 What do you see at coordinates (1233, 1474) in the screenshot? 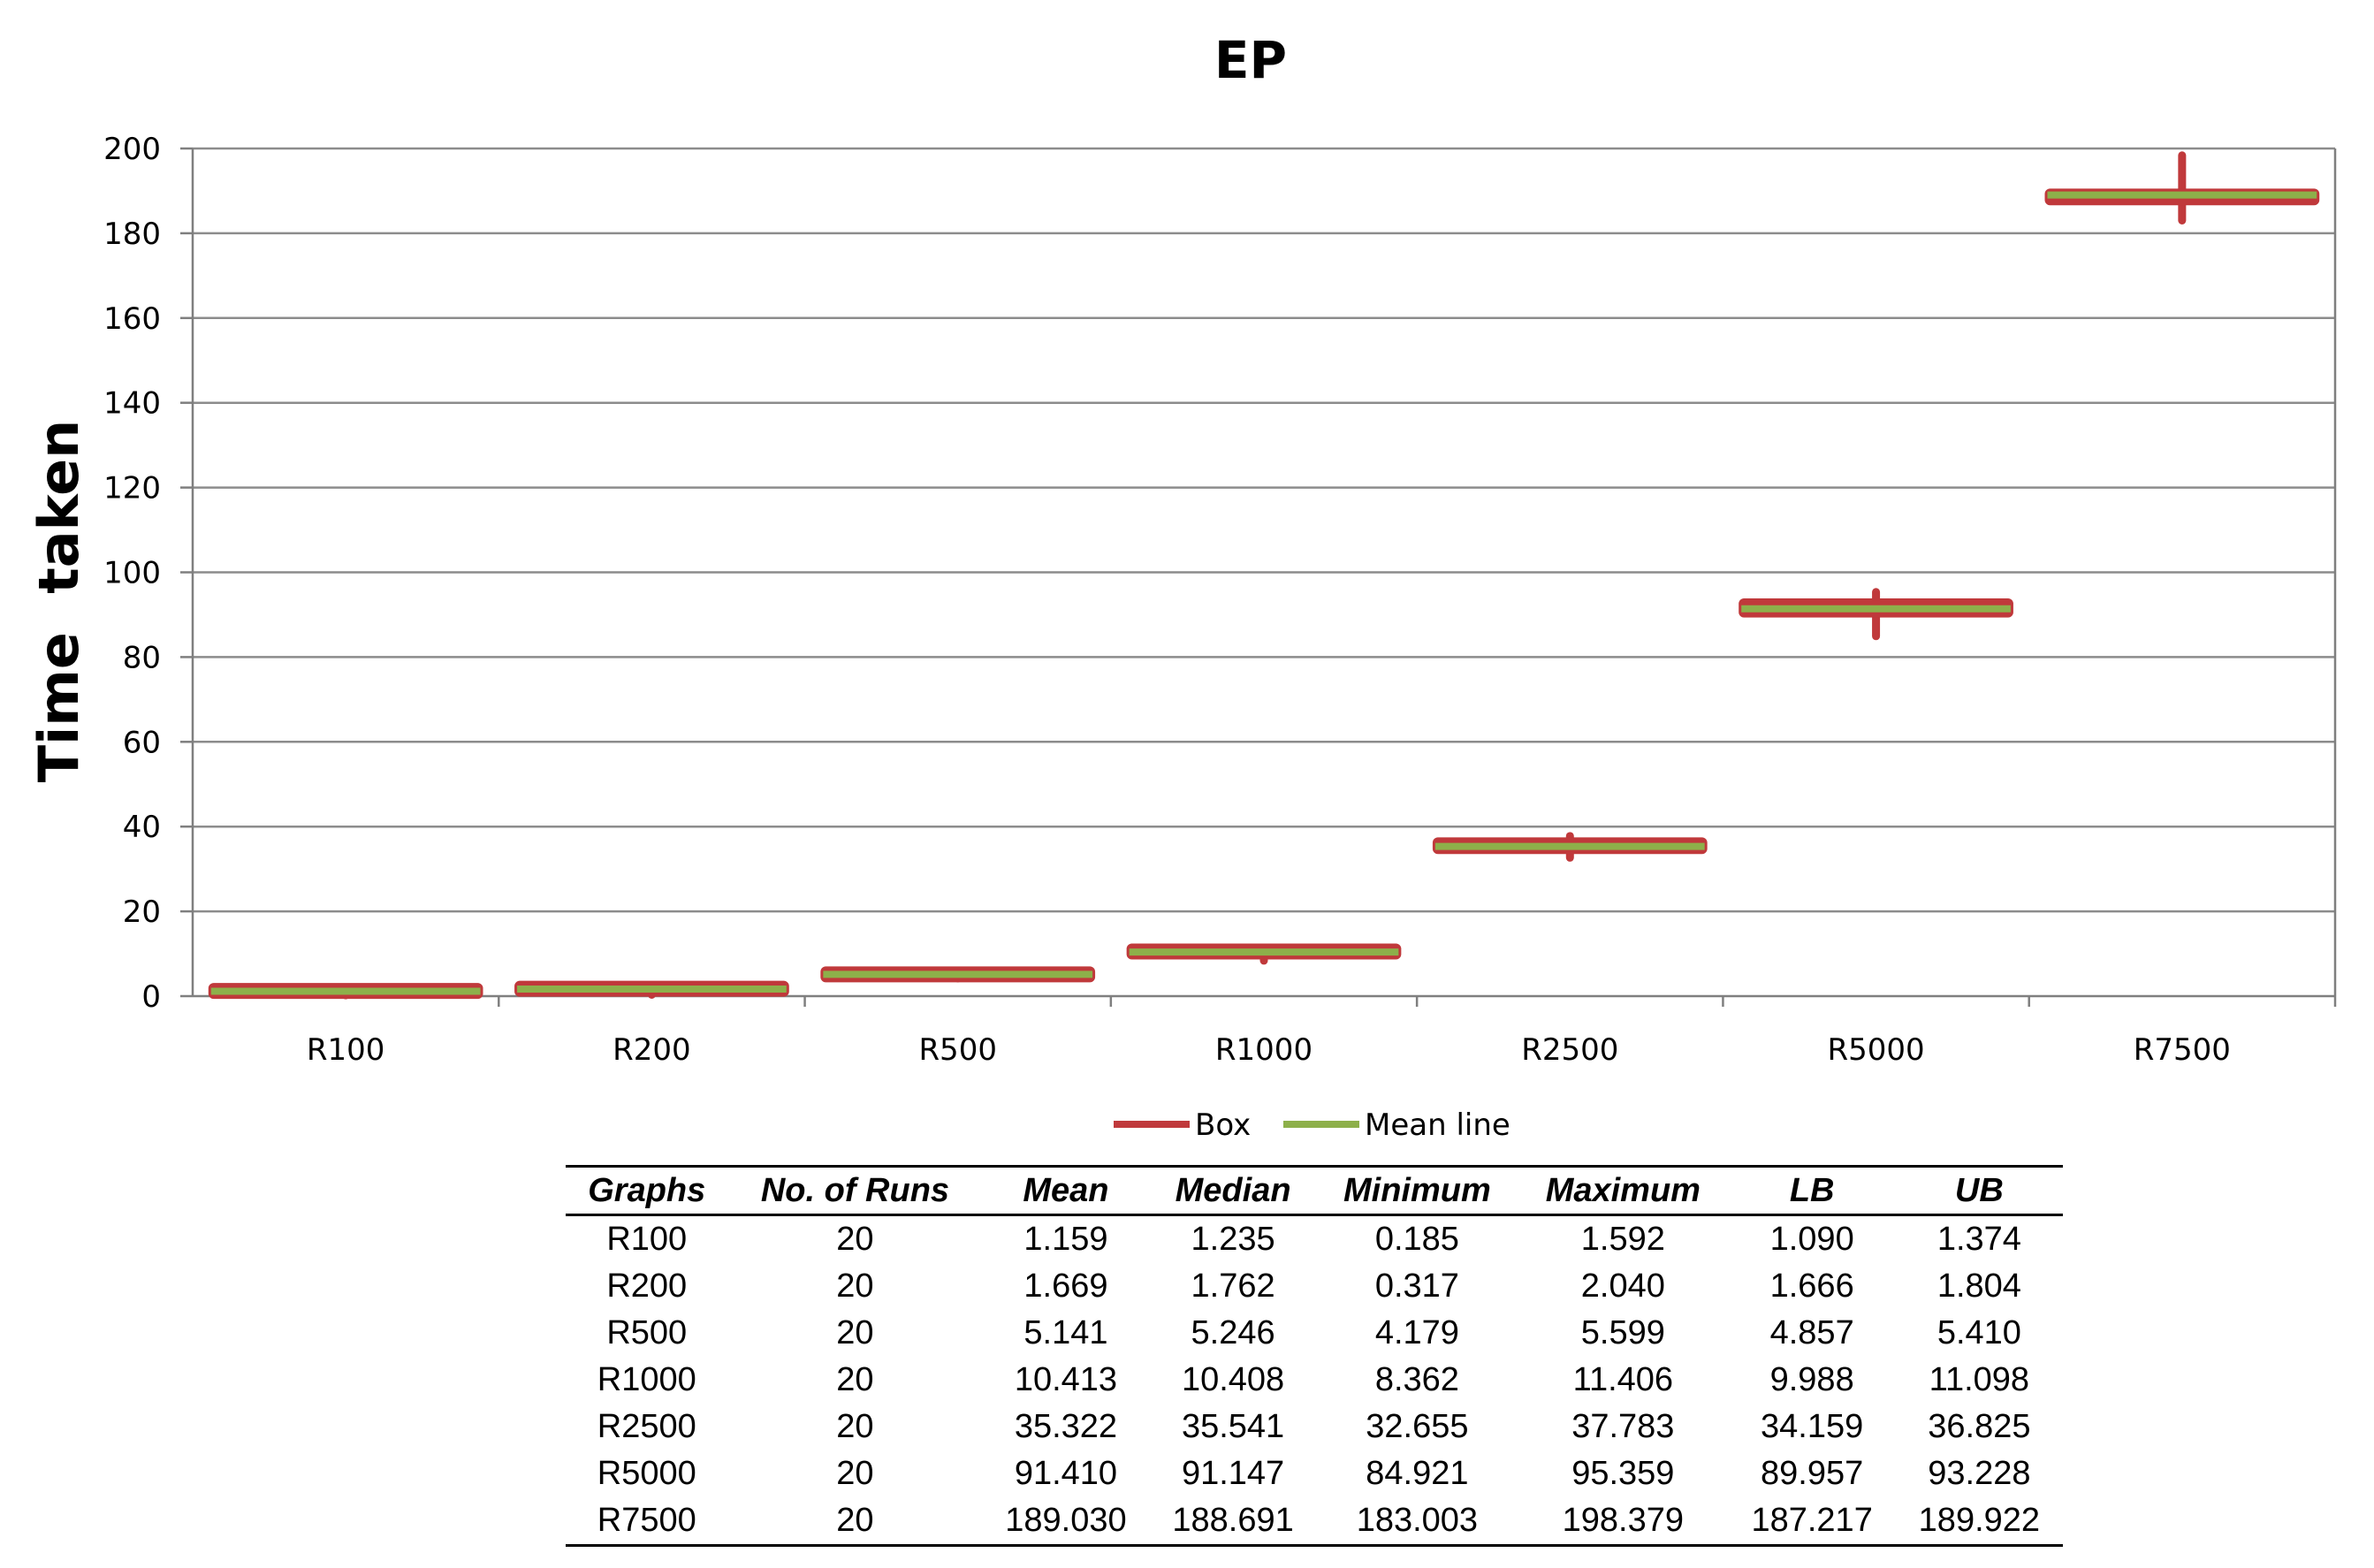
I see `table-cell: 91.147` at bounding box center [1233, 1474].